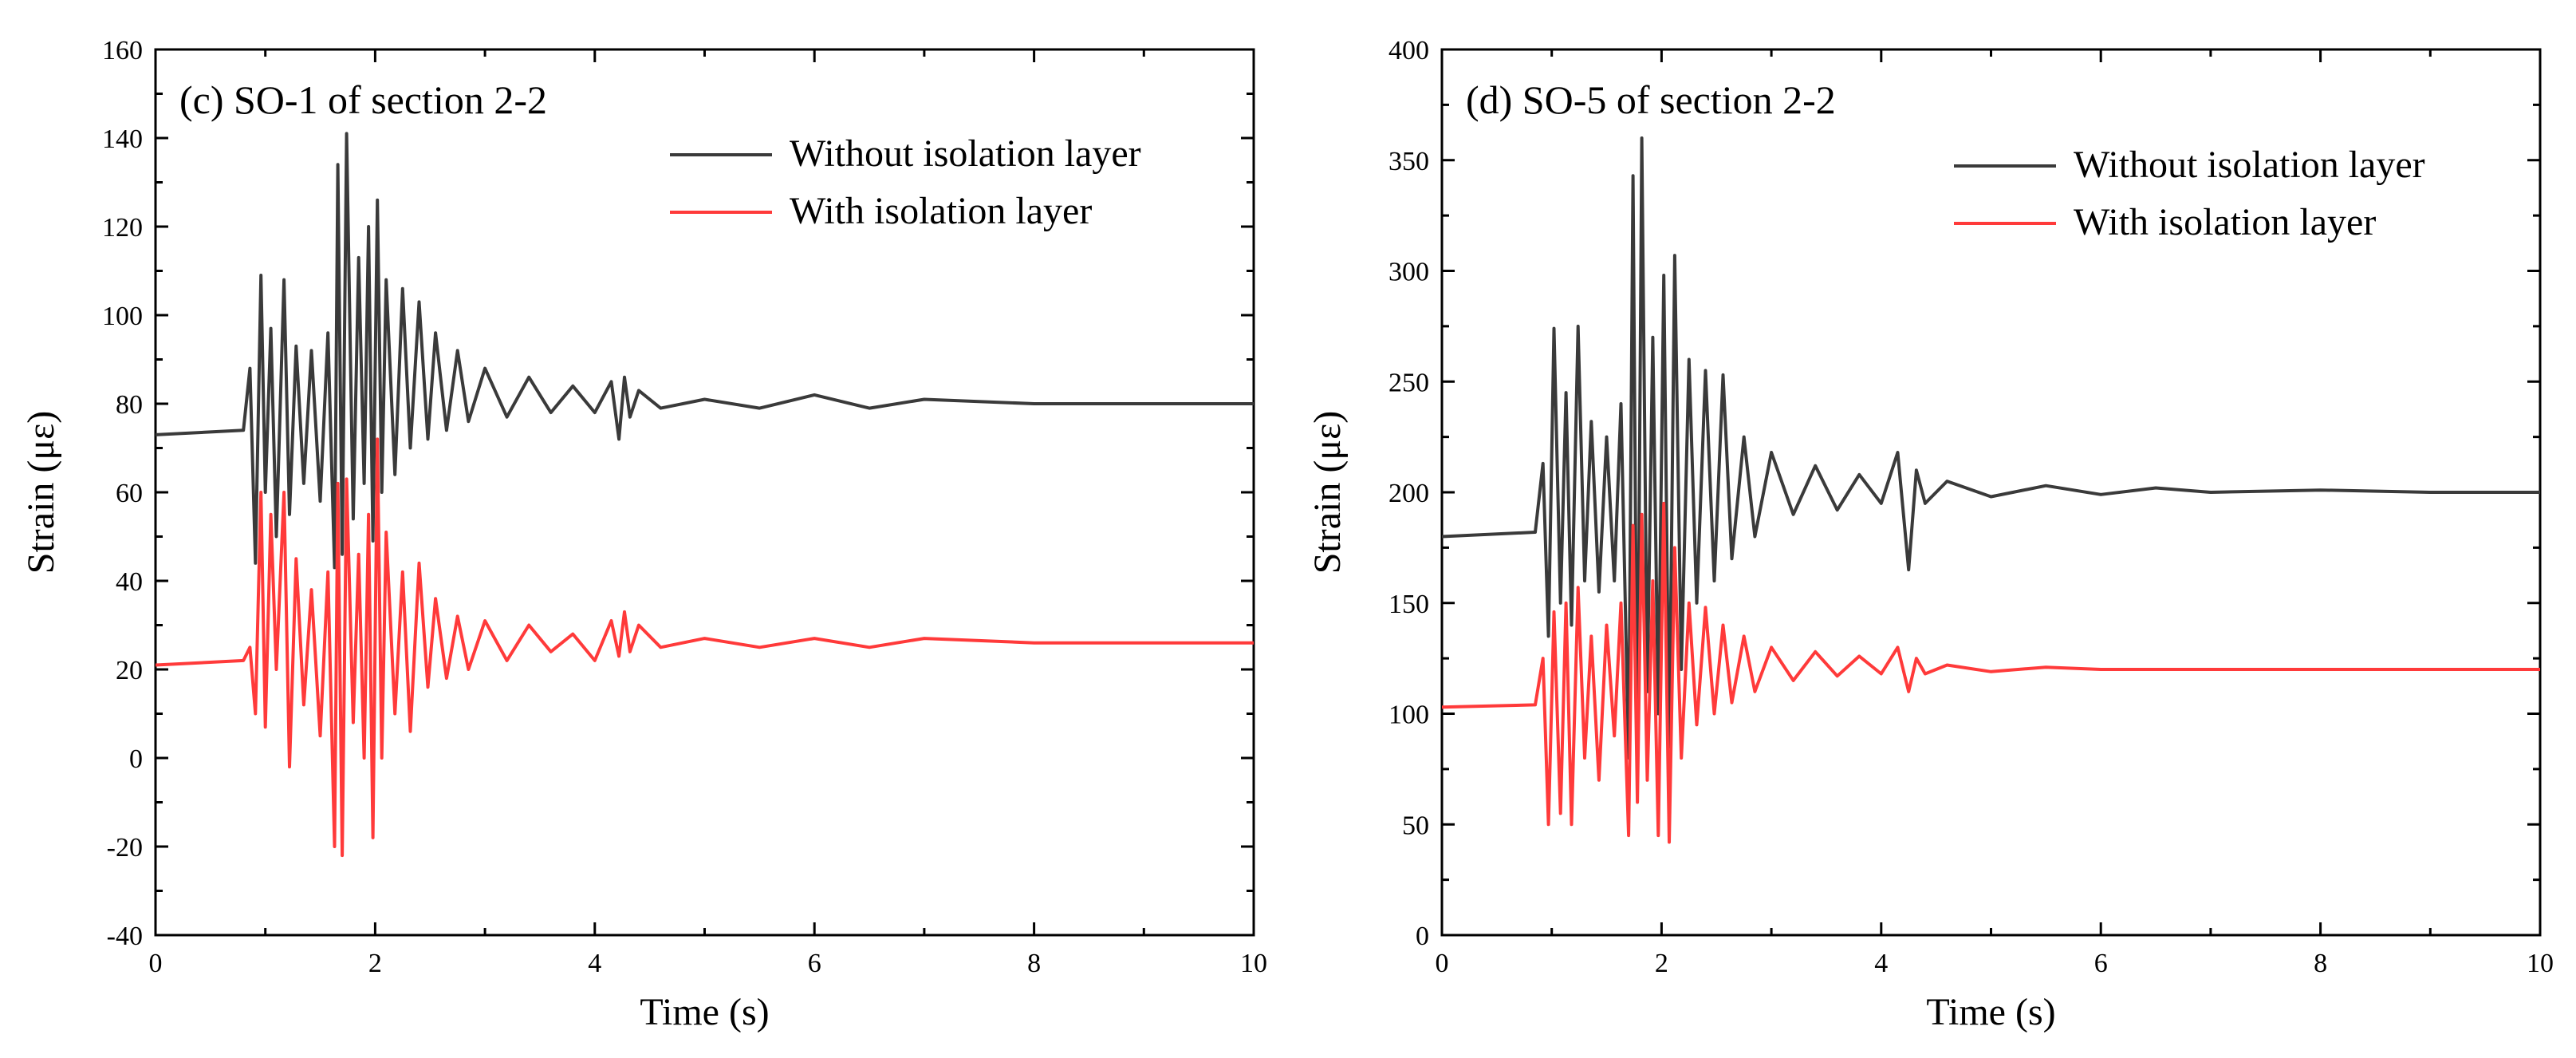 The height and width of the screenshot is (1058, 2576). I want to click on y-tick-label: 400, so click(1408, 50).